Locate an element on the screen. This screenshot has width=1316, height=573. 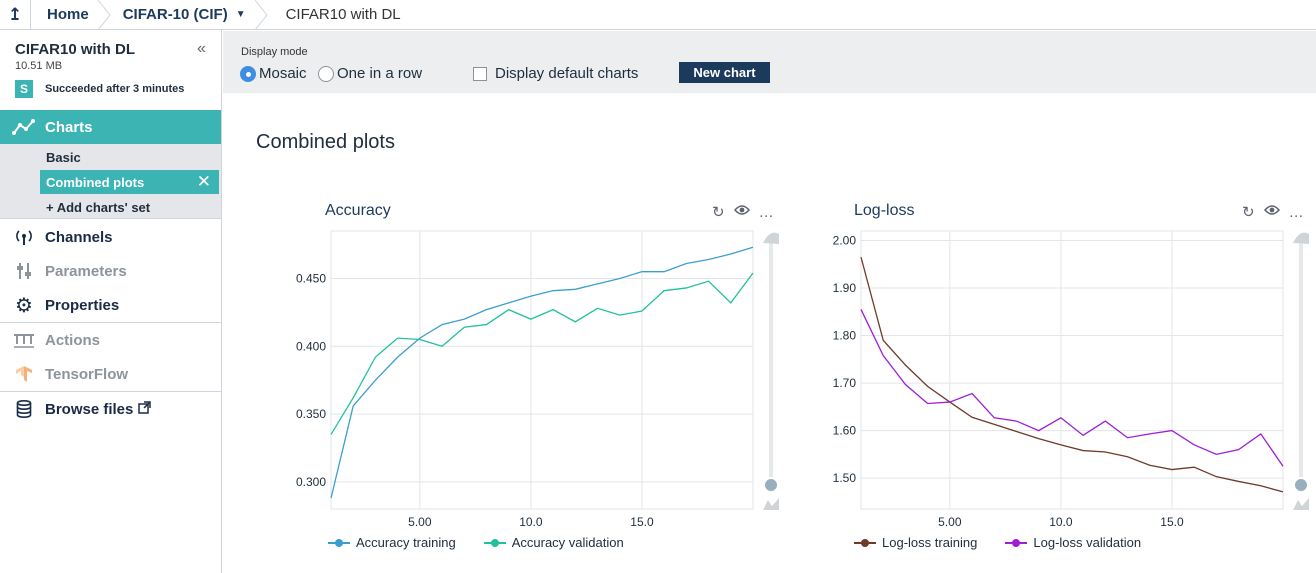
chart-legend: Accuracy training Accuracy validation is located at coordinates (490, 542).